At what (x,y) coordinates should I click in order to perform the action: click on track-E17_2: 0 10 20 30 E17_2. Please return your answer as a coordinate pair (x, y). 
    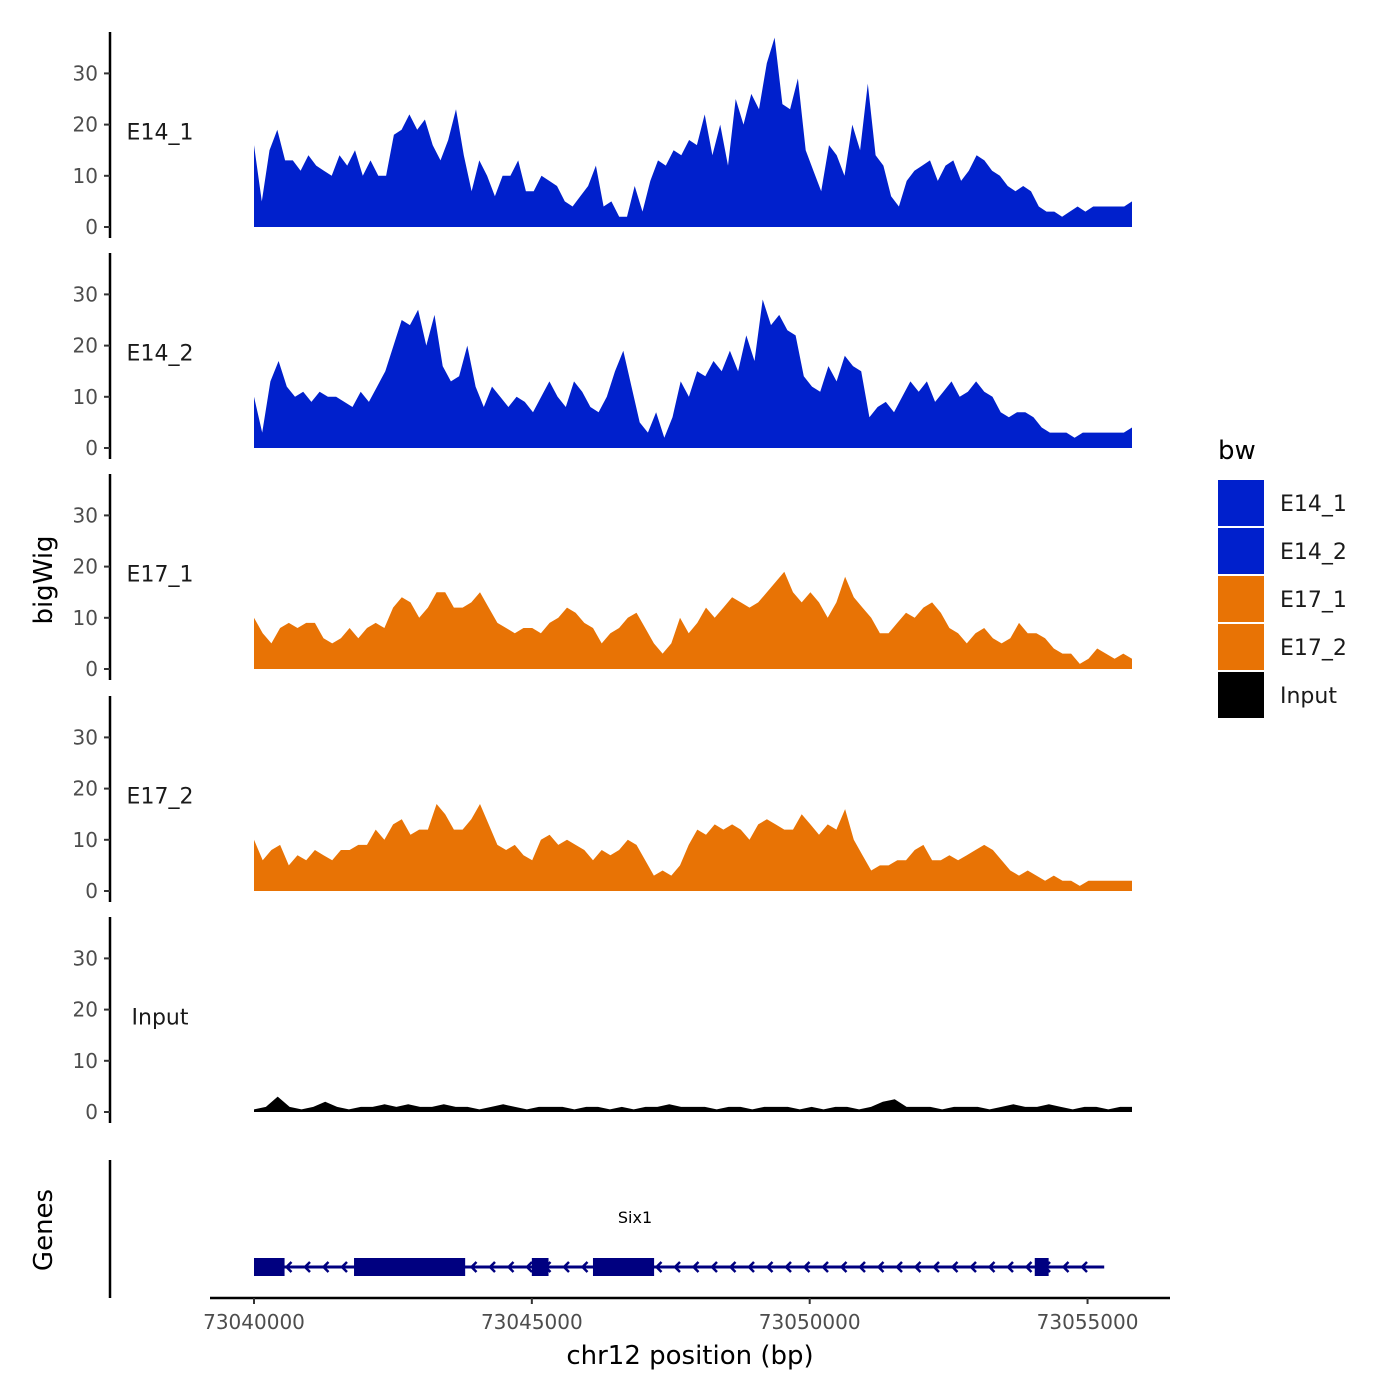
    Looking at the image, I should click on (602, 799).